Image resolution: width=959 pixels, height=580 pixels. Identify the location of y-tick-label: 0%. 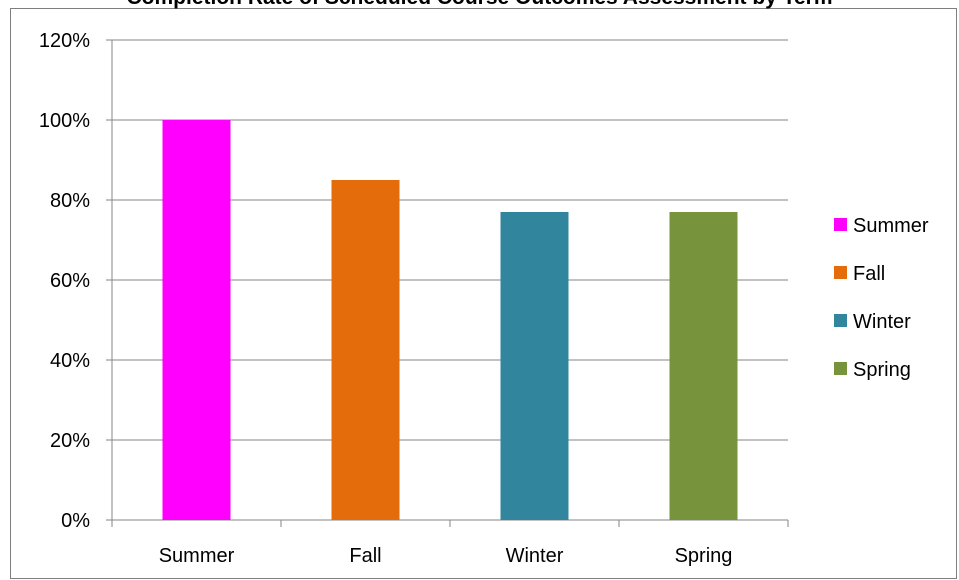
(75, 521).